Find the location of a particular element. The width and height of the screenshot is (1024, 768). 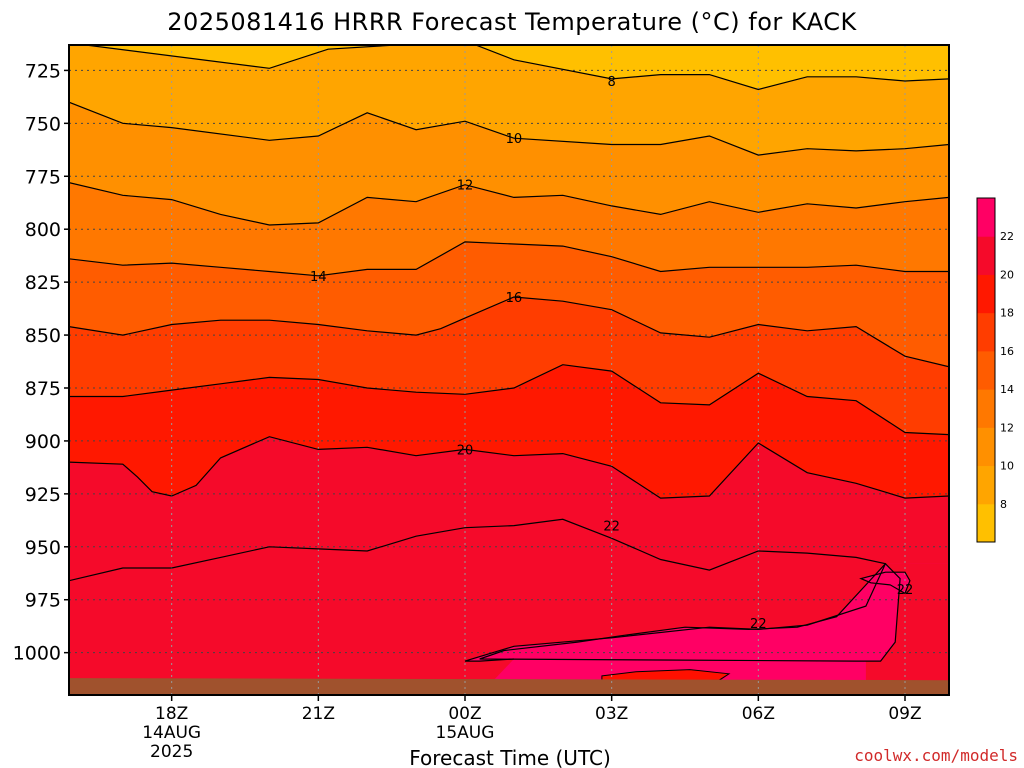

y-tick-label-925: 925 is located at coordinates (43, 495).